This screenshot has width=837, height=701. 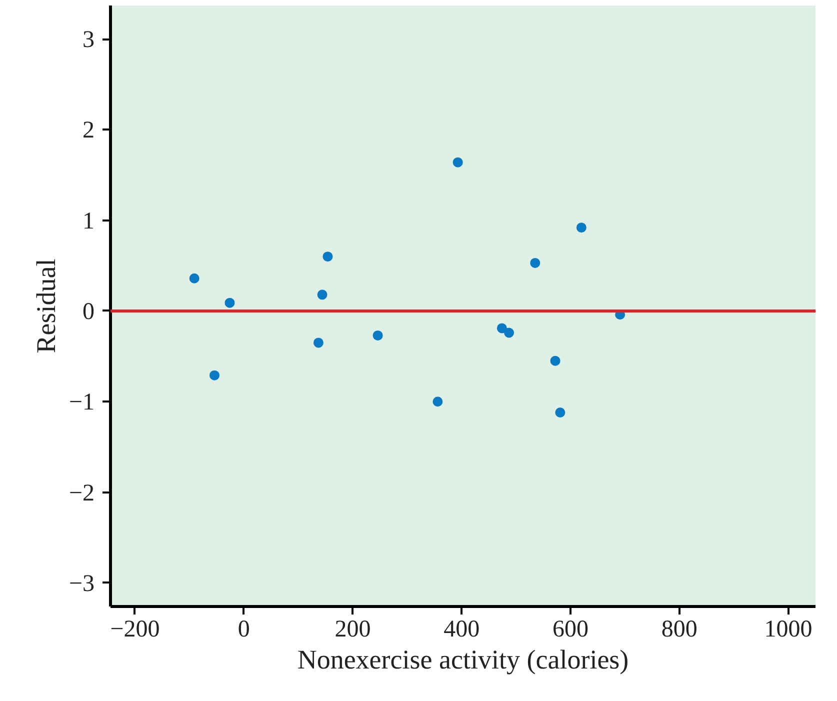 What do you see at coordinates (135, 629) in the screenshot?
I see `x-tick-label: −200` at bounding box center [135, 629].